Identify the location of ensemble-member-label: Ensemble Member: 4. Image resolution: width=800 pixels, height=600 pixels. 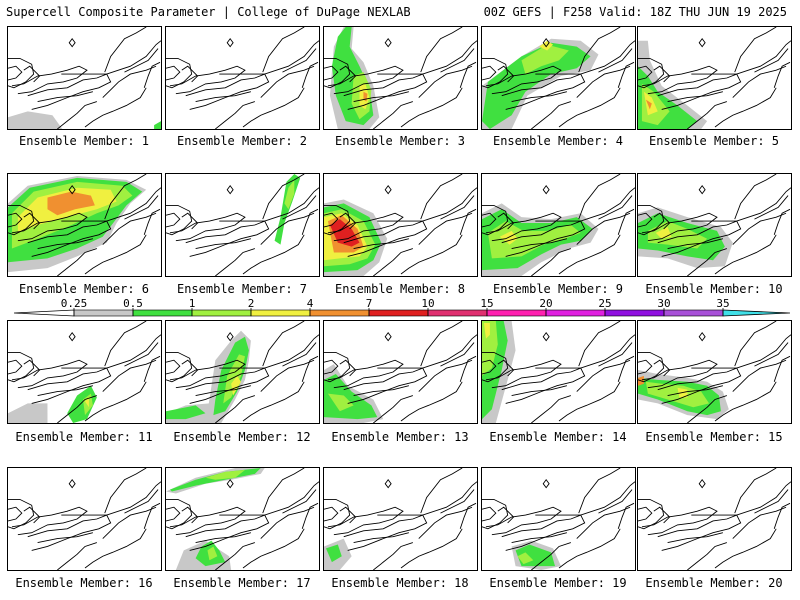
(558, 141).